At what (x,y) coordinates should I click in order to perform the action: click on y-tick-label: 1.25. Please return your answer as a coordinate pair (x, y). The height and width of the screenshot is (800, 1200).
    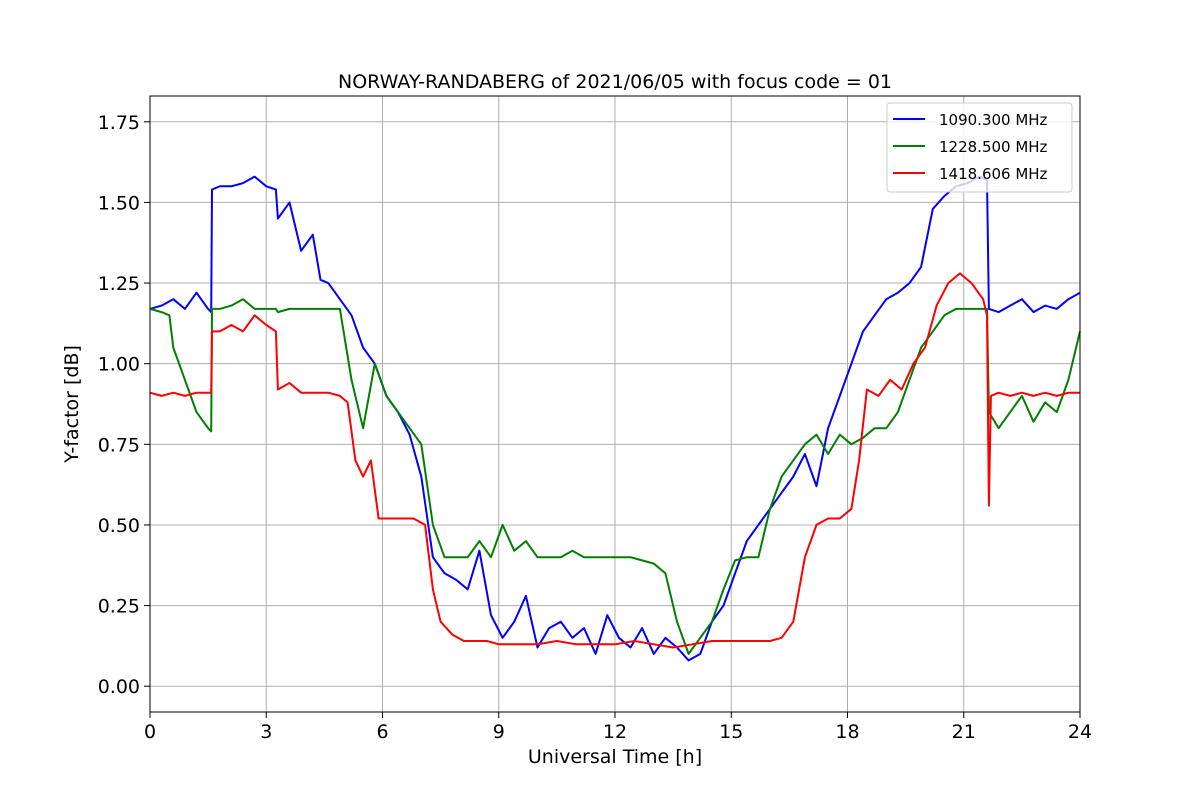
    Looking at the image, I should click on (119, 284).